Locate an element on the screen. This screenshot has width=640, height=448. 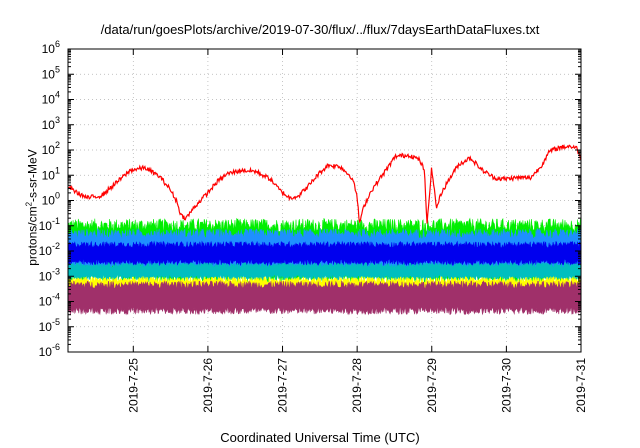
data-lines is located at coordinates (324, 183).